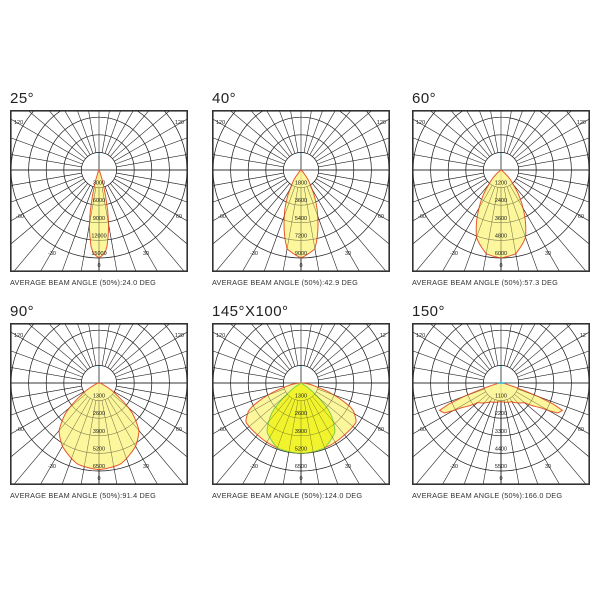 The width and height of the screenshot is (600, 600). Describe the element at coordinates (501, 397) in the screenshot. I see `ring-label: 1100` at that location.